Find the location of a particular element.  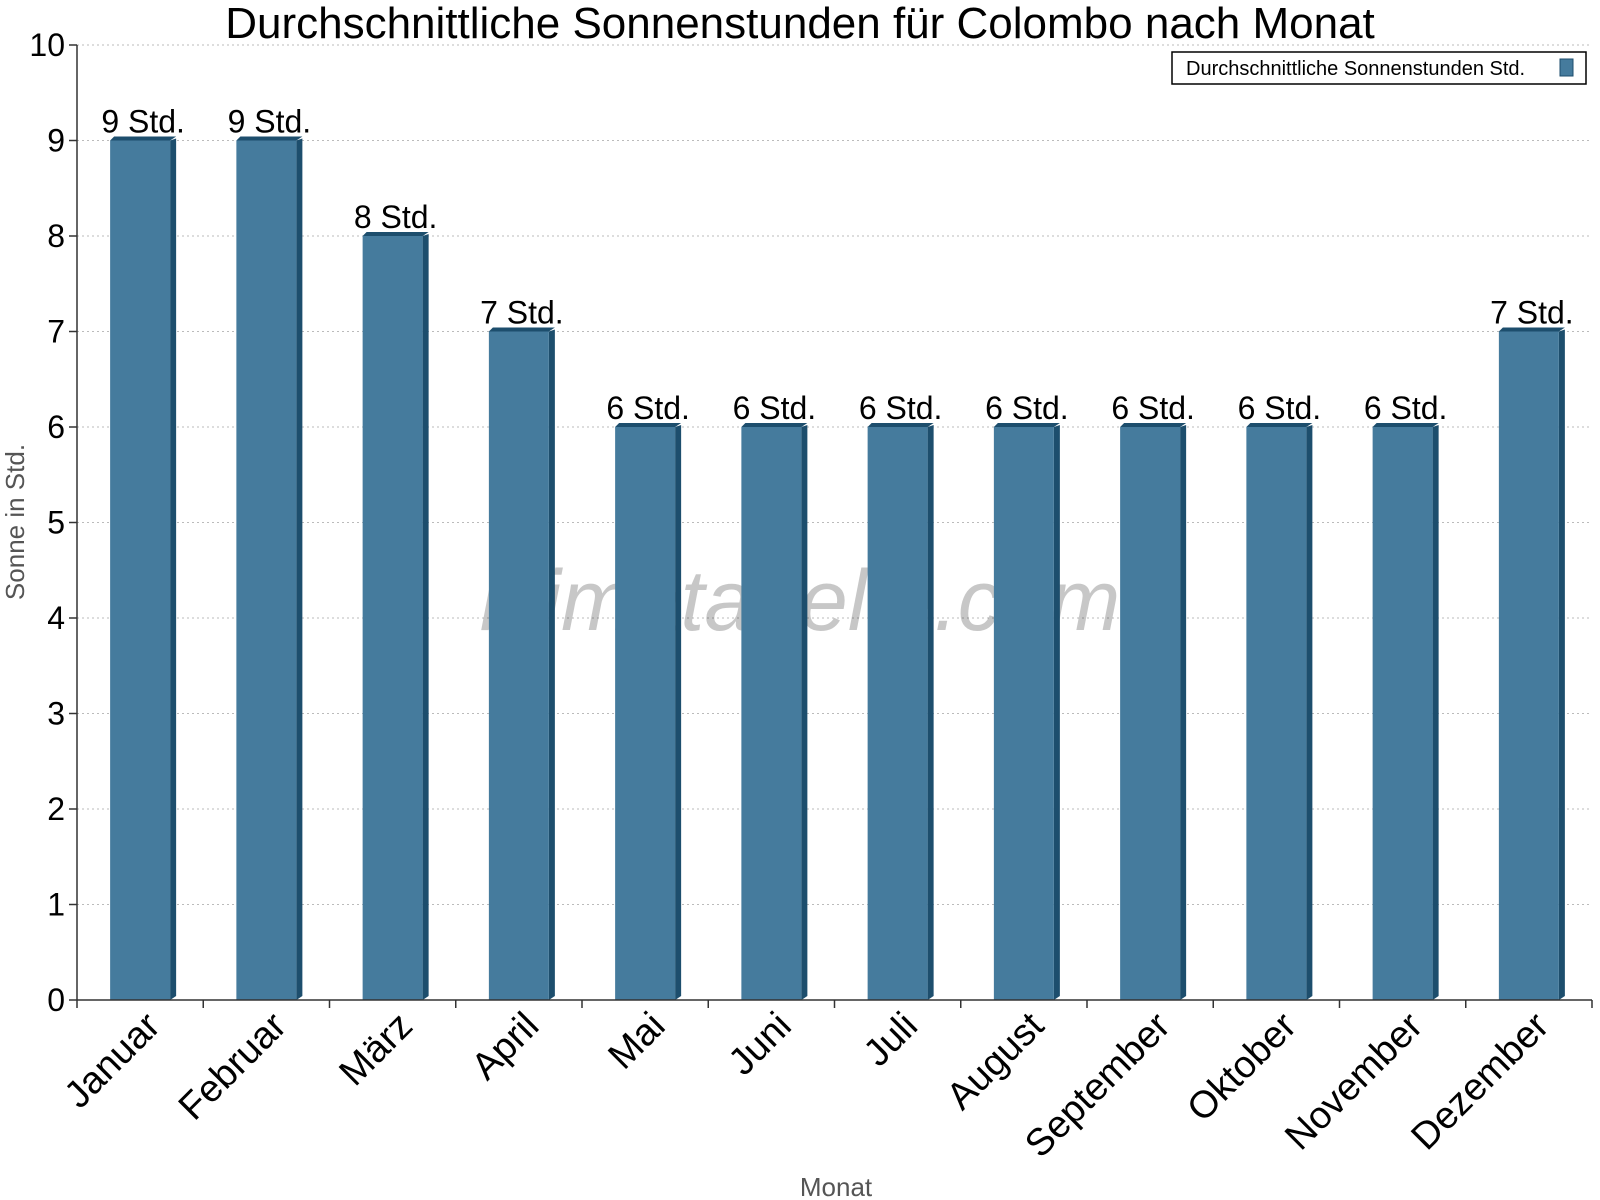

y-tick-label: 0 is located at coordinates (56, 1000).